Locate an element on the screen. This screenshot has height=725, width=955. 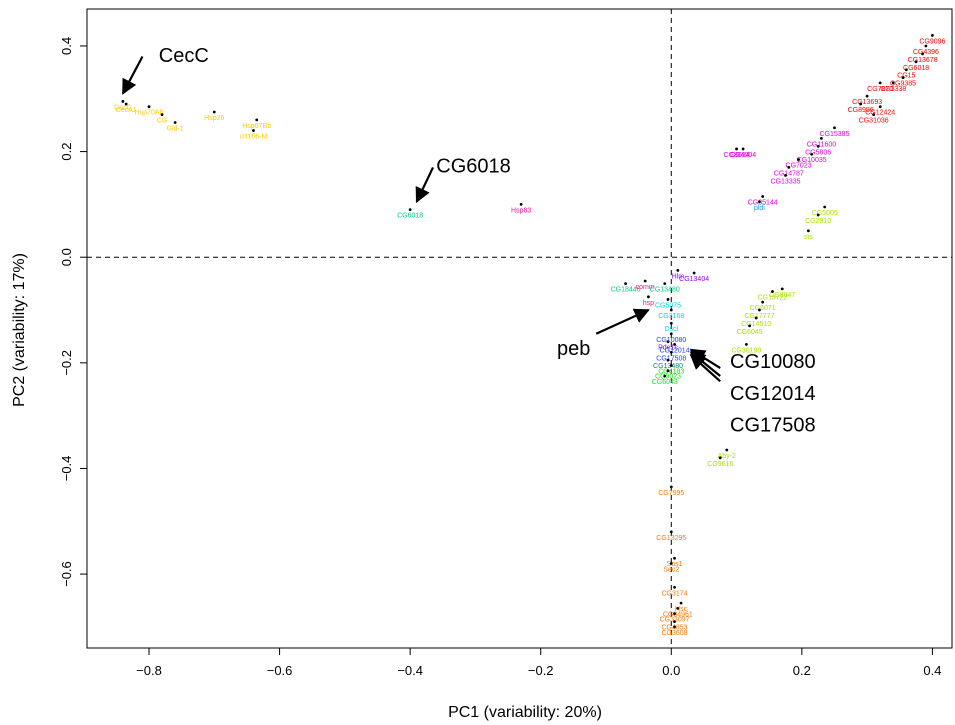
point-label: CecA1 is located at coordinates (126, 110).